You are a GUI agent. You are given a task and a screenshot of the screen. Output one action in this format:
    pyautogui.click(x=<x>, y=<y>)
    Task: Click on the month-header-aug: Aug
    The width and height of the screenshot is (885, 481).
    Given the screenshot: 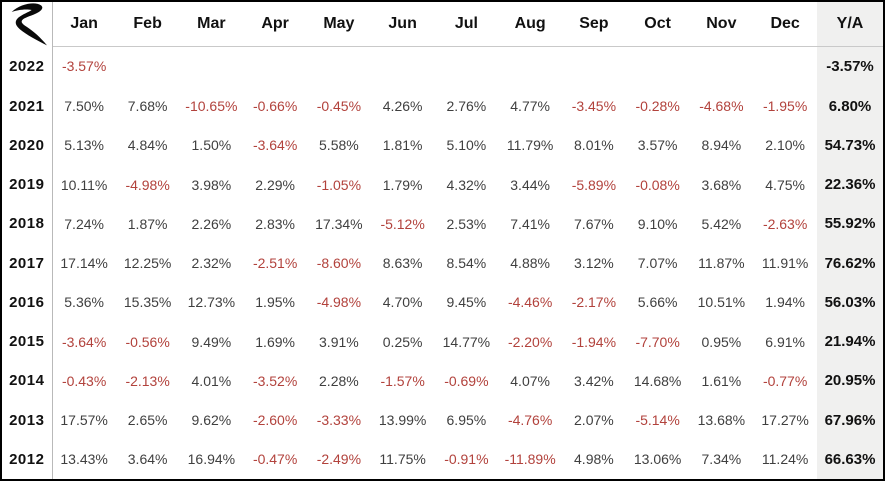 What is the action you would take?
    pyautogui.click(x=530, y=24)
    